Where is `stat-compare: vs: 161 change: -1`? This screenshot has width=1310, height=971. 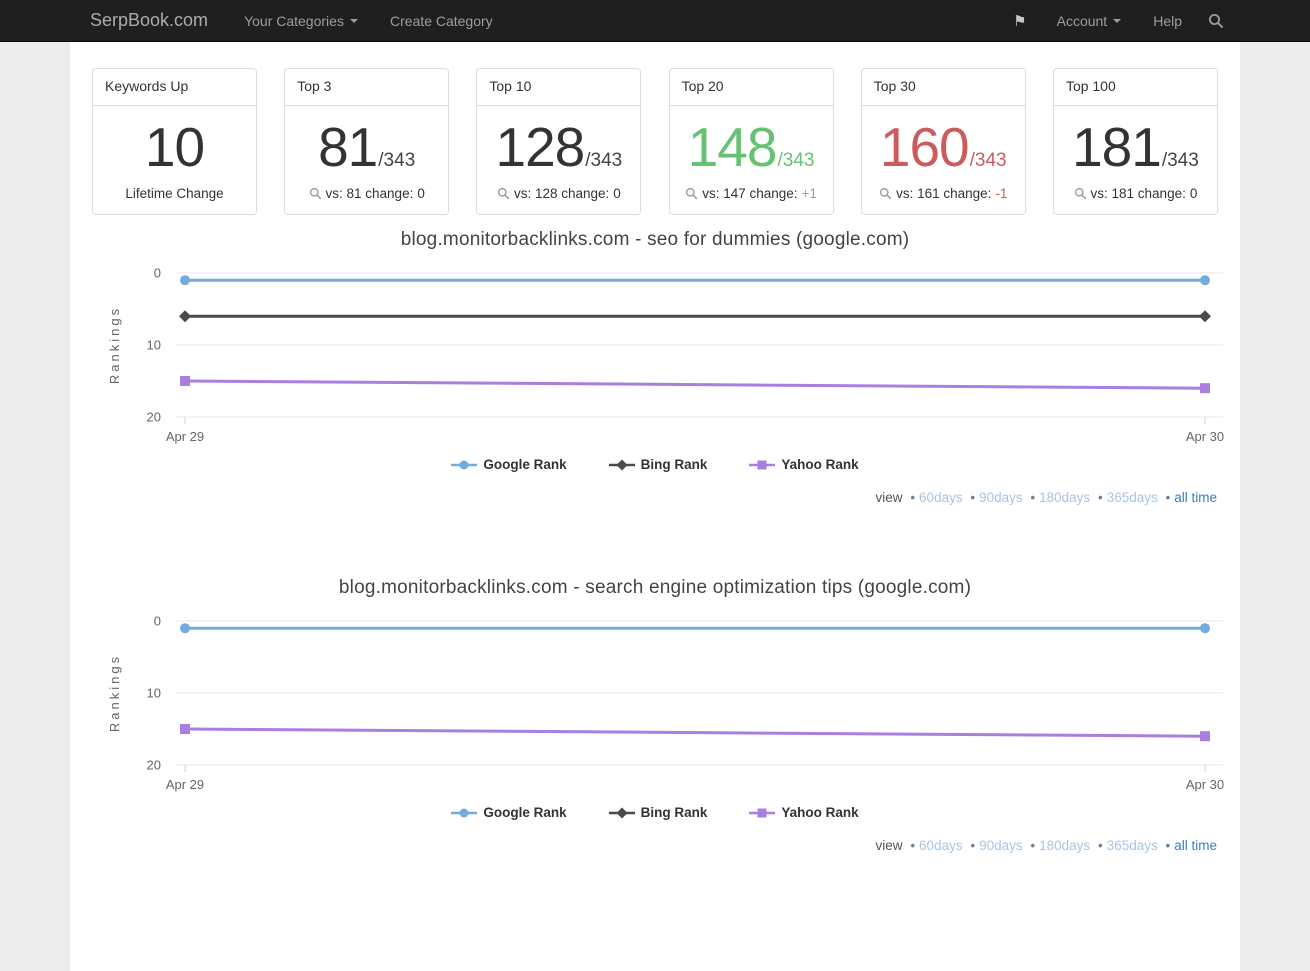
stat-compare: vs: 161 change: -1 is located at coordinates (943, 193).